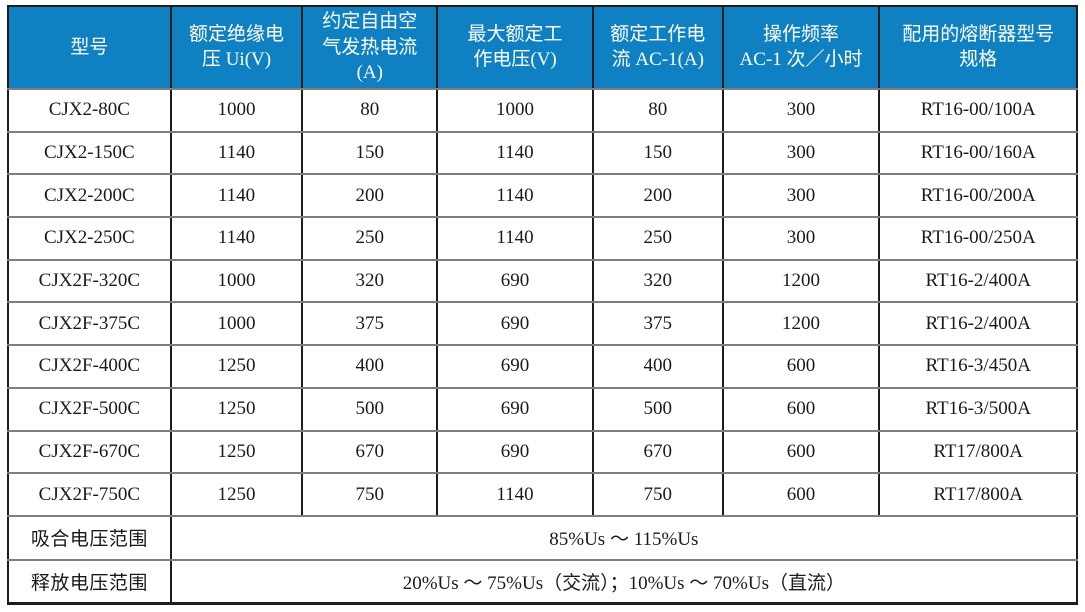 The height and width of the screenshot is (612, 1085). Describe the element at coordinates (89, 238) in the screenshot. I see `model-cell: CJX2-250C` at that location.